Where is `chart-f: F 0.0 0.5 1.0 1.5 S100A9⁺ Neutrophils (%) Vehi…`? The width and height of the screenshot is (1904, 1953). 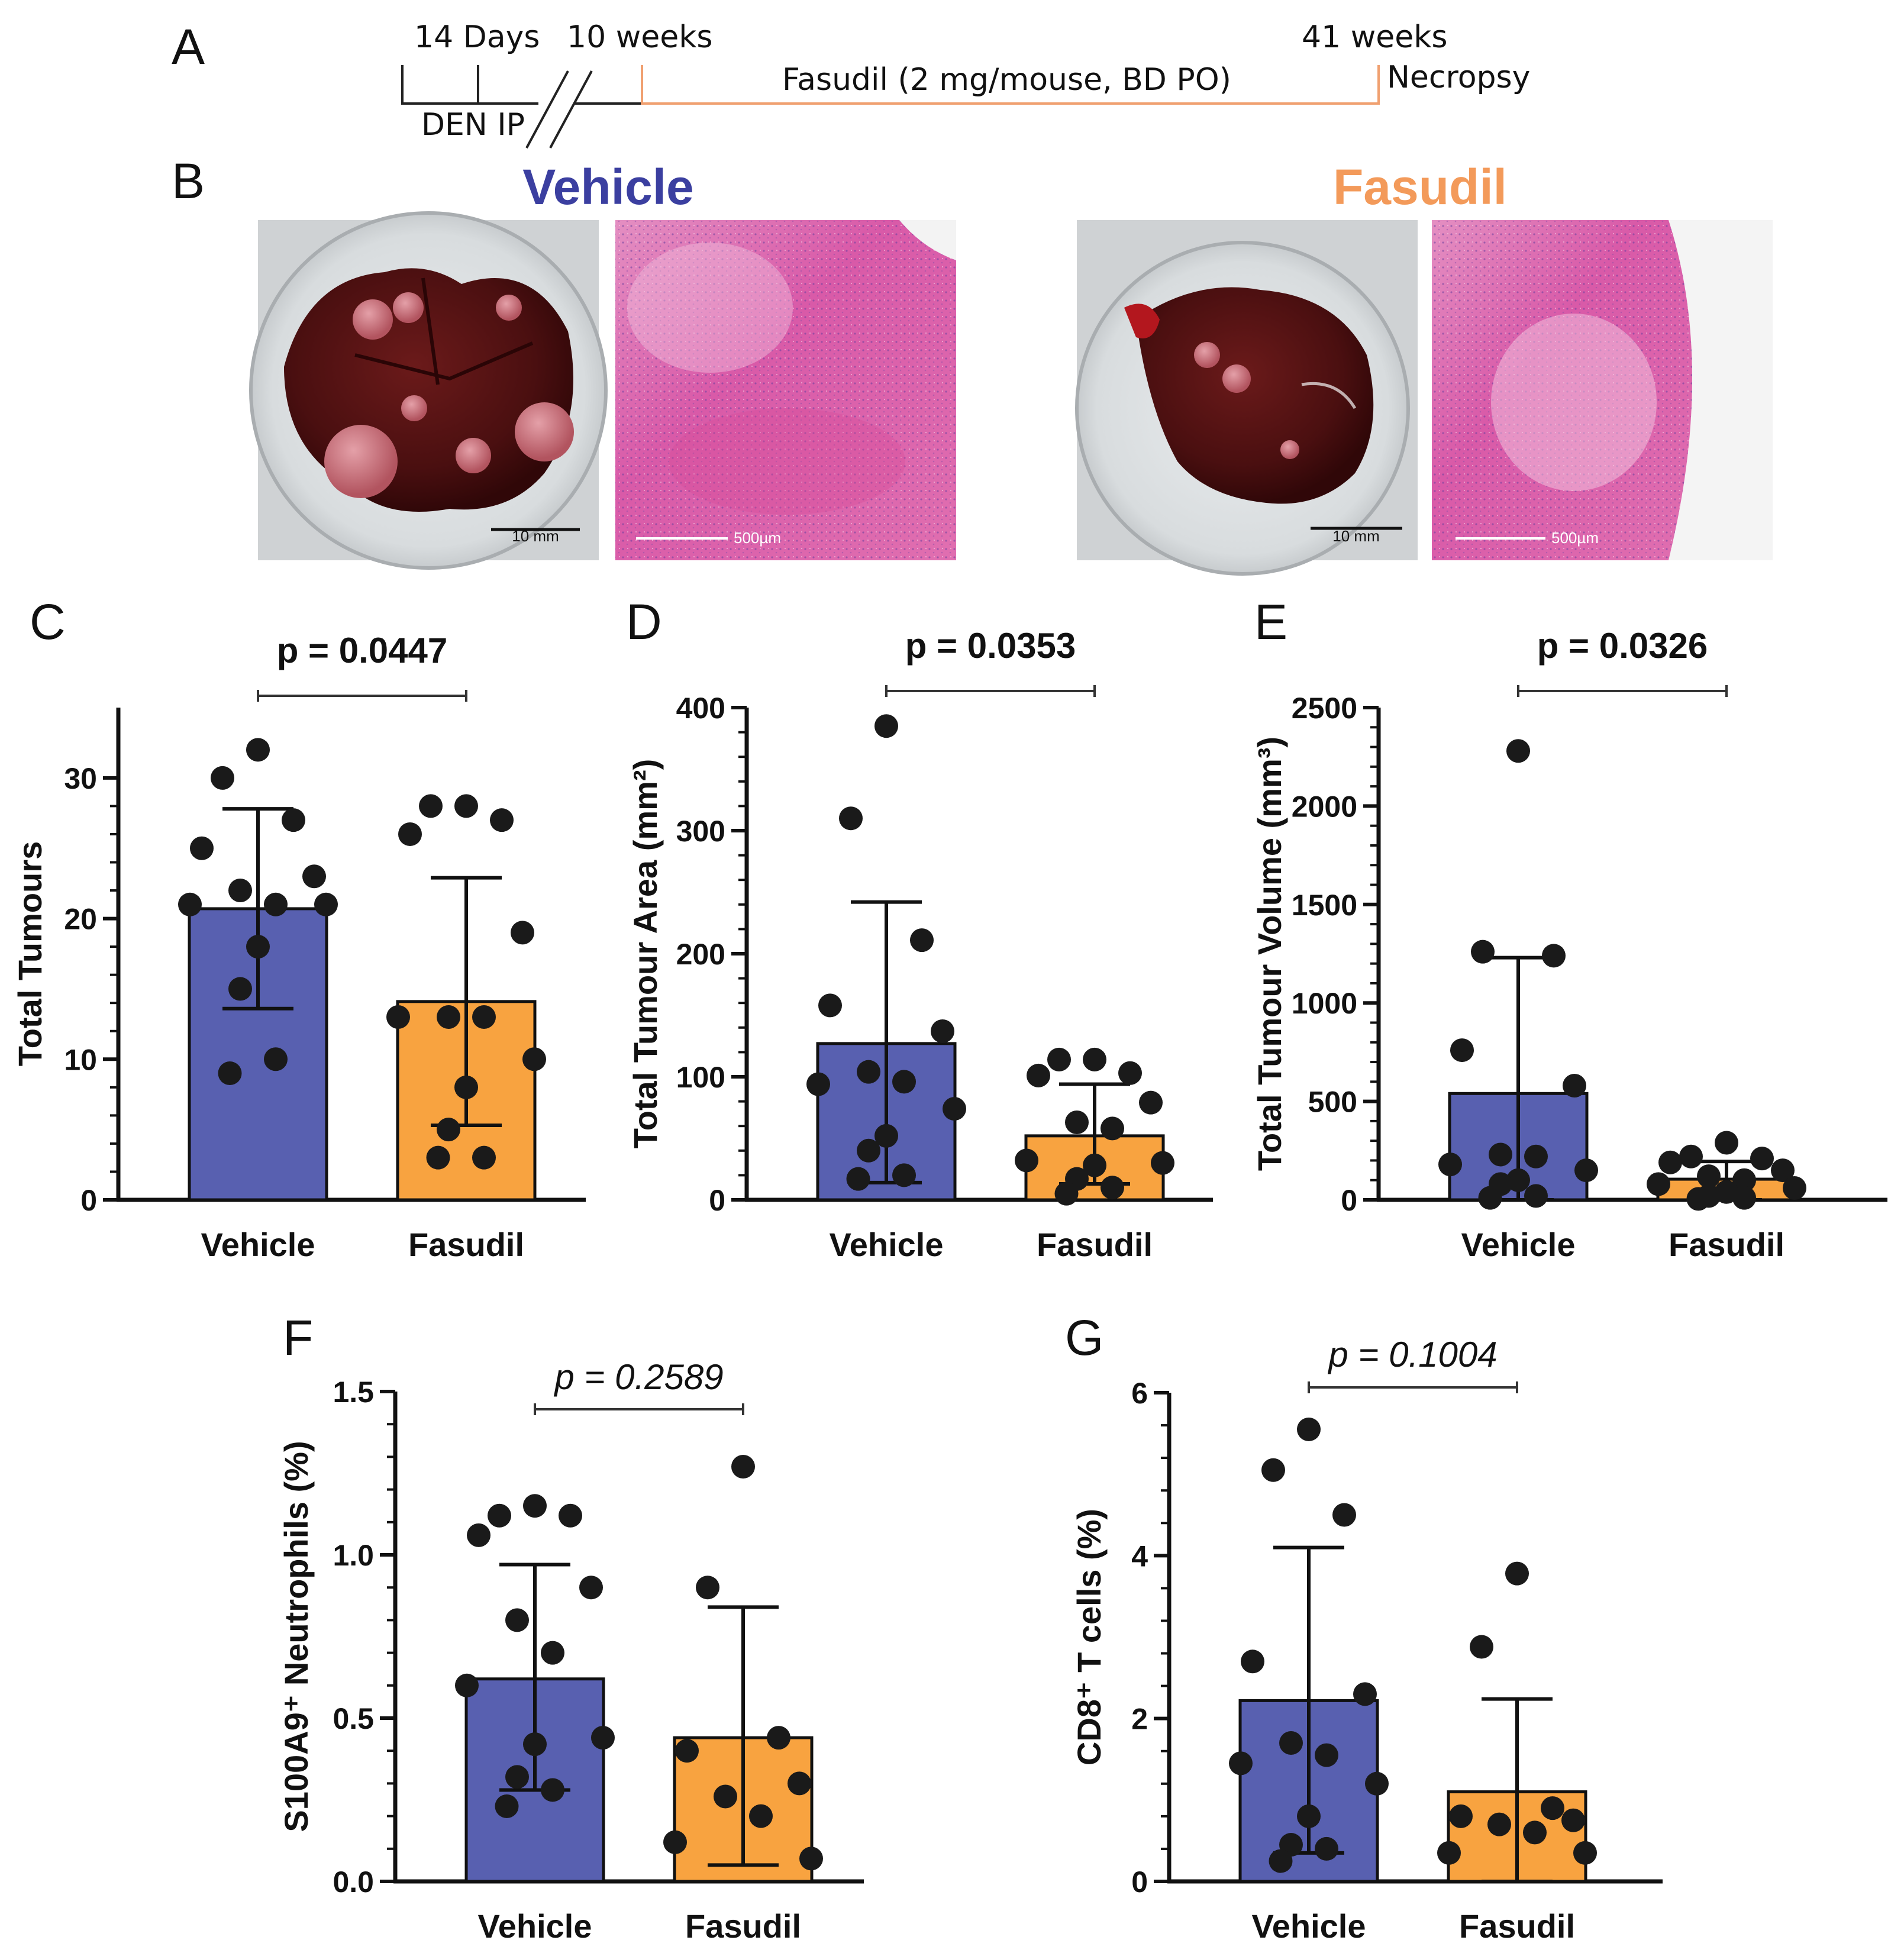 chart-f: F 0.0 0.5 1.0 1.5 S100A9⁺ Neutrophils (%) Vehi… is located at coordinates (570, 1627).